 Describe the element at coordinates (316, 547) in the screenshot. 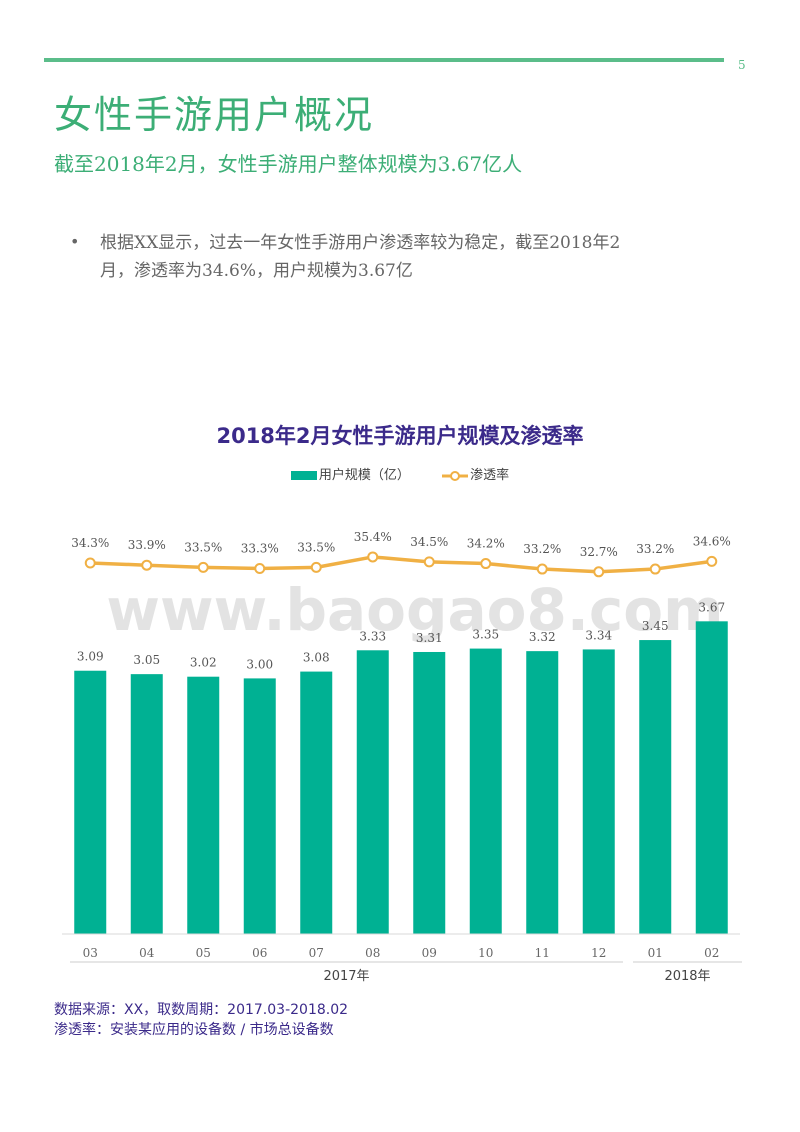

I see `rate-label-07: 33.5%` at that location.